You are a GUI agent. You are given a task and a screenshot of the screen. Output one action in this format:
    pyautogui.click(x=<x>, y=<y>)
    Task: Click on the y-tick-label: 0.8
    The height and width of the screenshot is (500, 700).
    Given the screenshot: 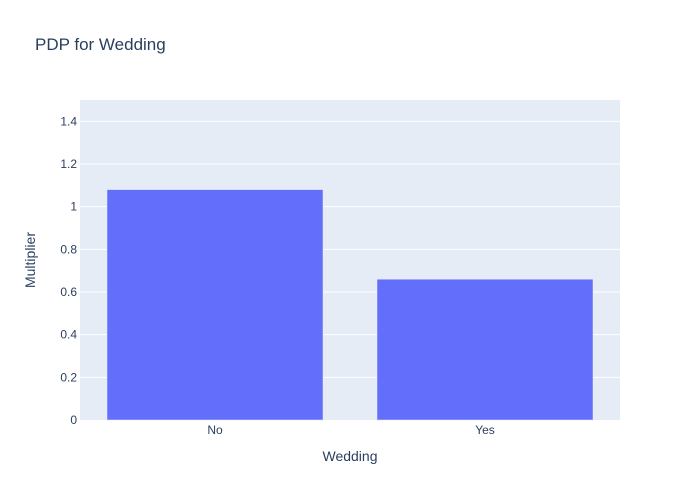 What is the action you would take?
    pyautogui.click(x=68, y=249)
    